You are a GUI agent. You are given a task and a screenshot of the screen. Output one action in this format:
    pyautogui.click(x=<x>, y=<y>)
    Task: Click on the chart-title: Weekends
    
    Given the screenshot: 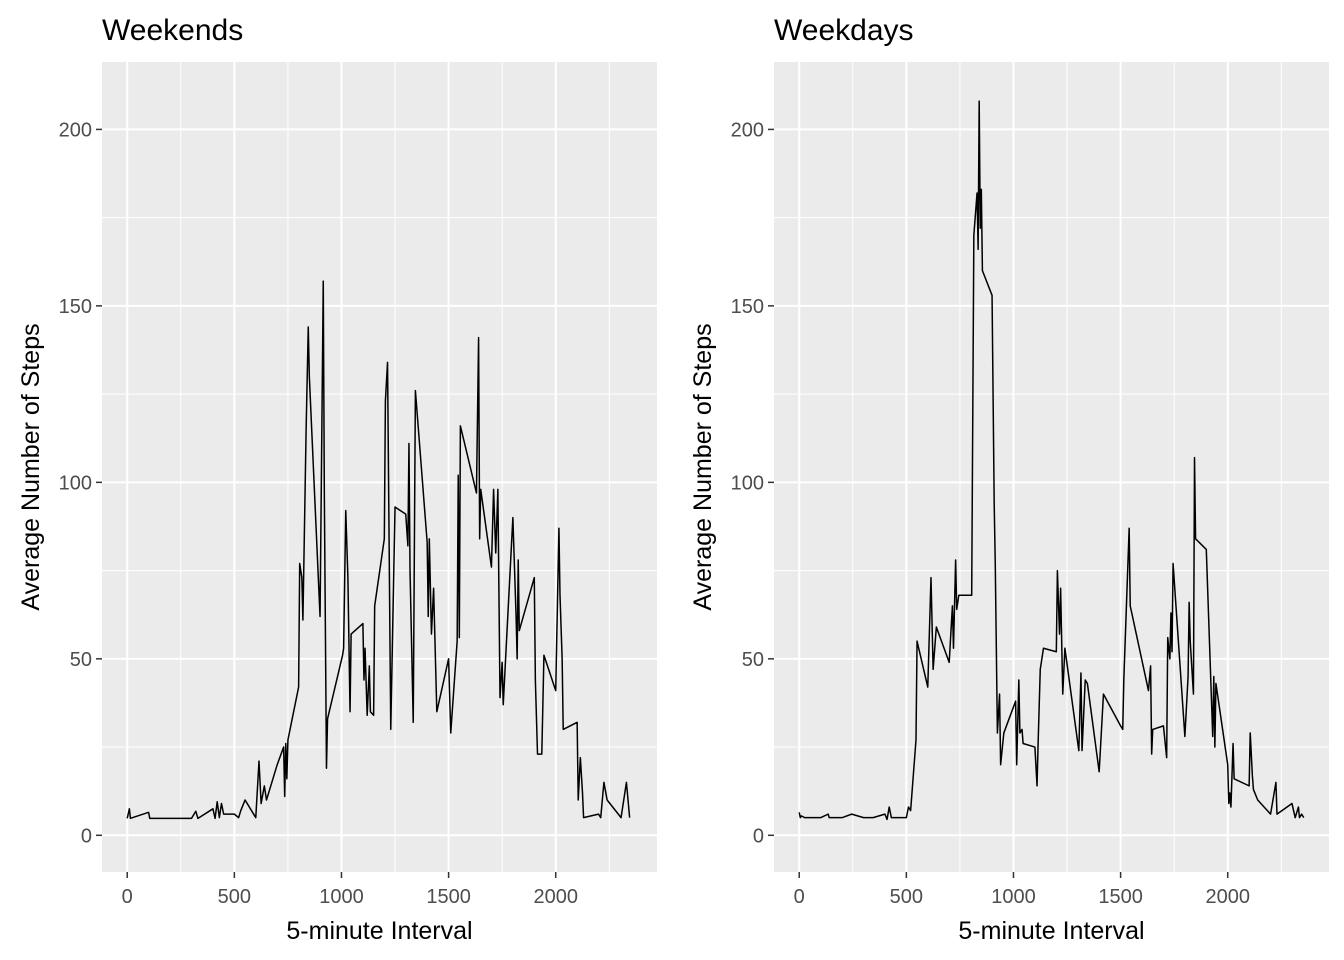 What is the action you would take?
    pyautogui.click(x=172, y=30)
    